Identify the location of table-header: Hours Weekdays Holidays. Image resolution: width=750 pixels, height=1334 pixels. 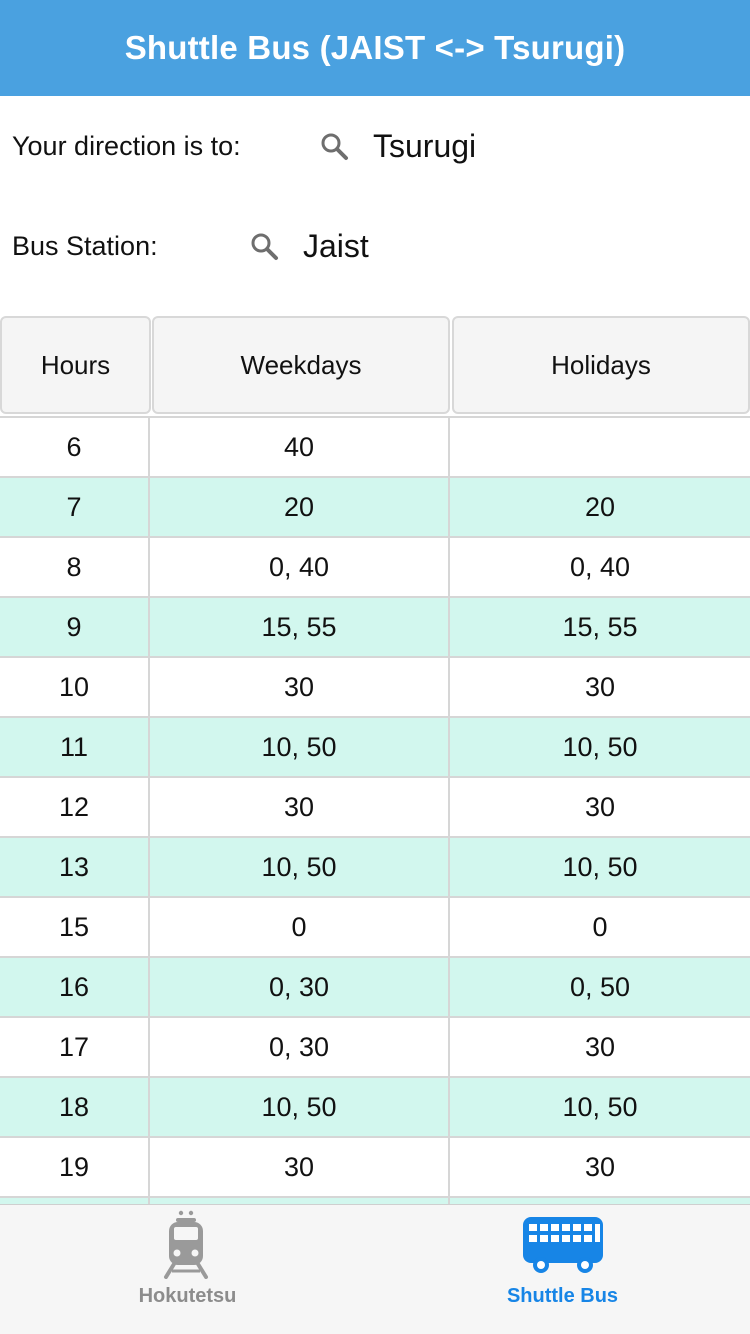
(375, 366).